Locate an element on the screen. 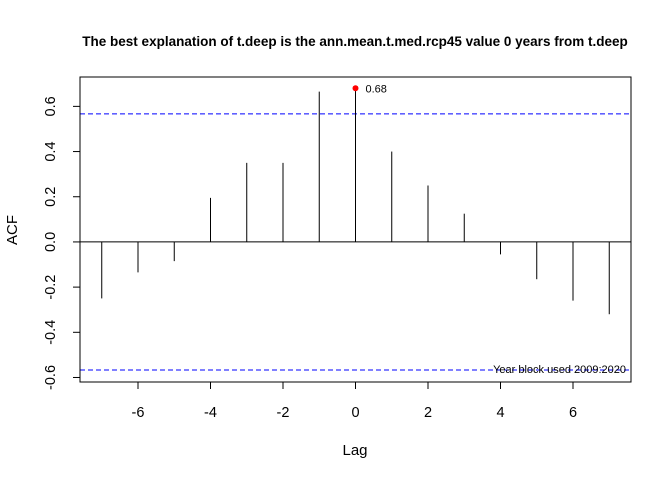  x-tick-label: 4 is located at coordinates (500, 413).